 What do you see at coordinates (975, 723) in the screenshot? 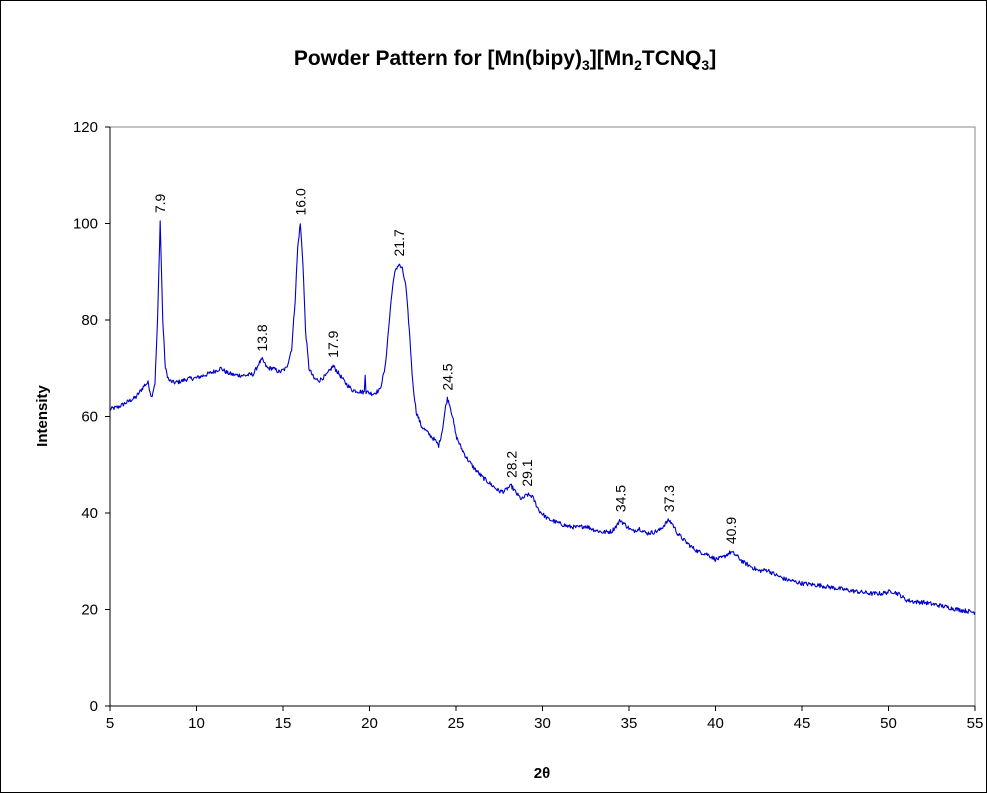
I see `x-tick-label: 55` at bounding box center [975, 723].